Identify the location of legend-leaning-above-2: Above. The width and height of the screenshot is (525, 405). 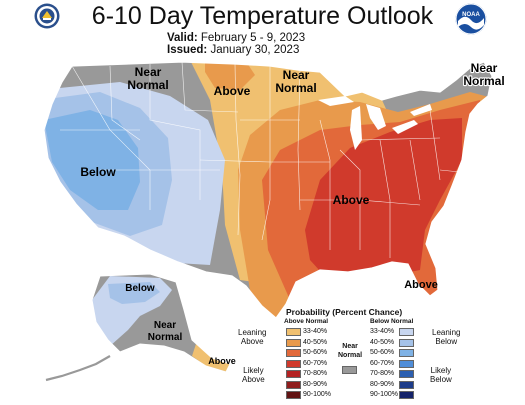
(252, 341).